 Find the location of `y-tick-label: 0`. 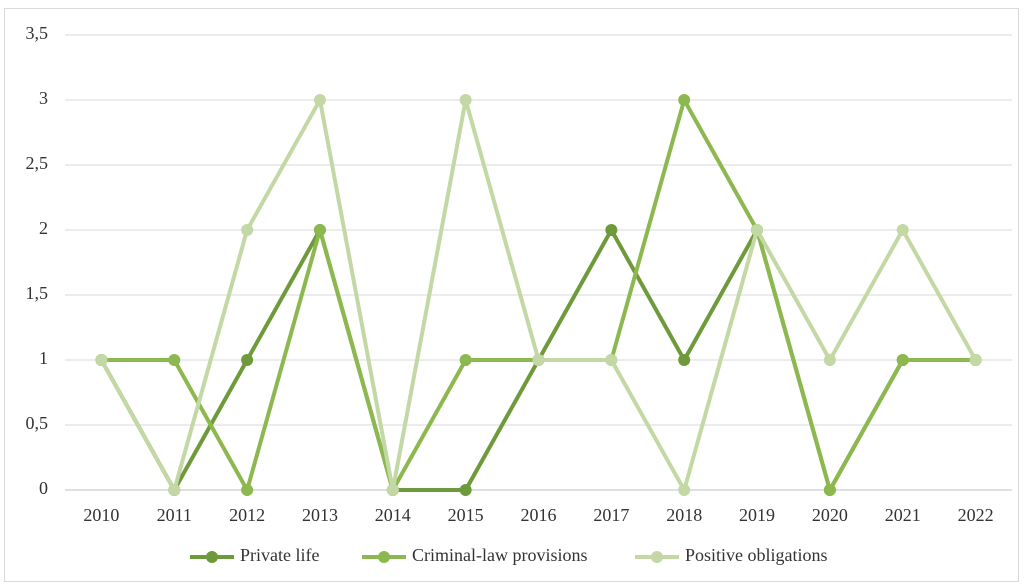

y-tick-label: 0 is located at coordinates (43, 488).